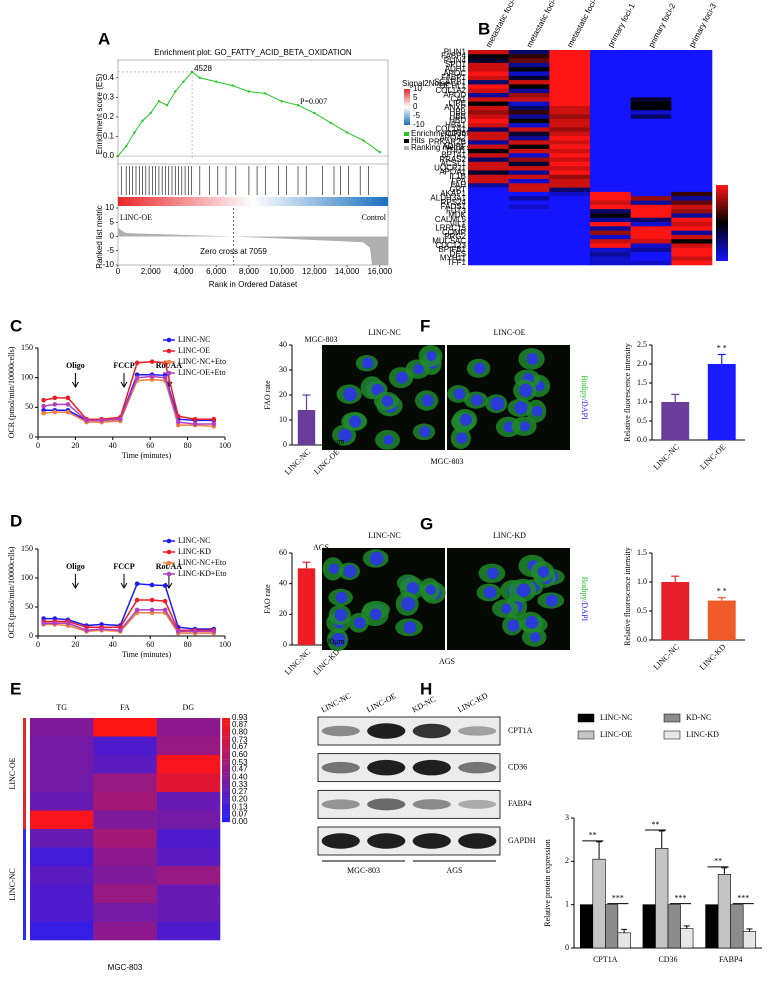 Image resolution: width=770 pixels, height=995 pixels. I want to click on legend-label: KD-NC, so click(698, 717).